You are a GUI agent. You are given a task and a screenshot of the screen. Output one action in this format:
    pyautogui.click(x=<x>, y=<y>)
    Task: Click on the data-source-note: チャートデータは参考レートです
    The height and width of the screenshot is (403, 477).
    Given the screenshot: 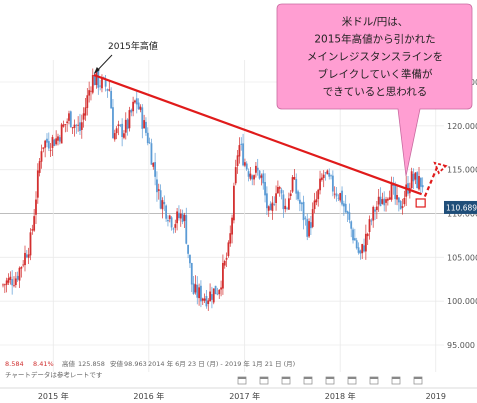 What is the action you would take?
    pyautogui.click(x=54, y=374)
    